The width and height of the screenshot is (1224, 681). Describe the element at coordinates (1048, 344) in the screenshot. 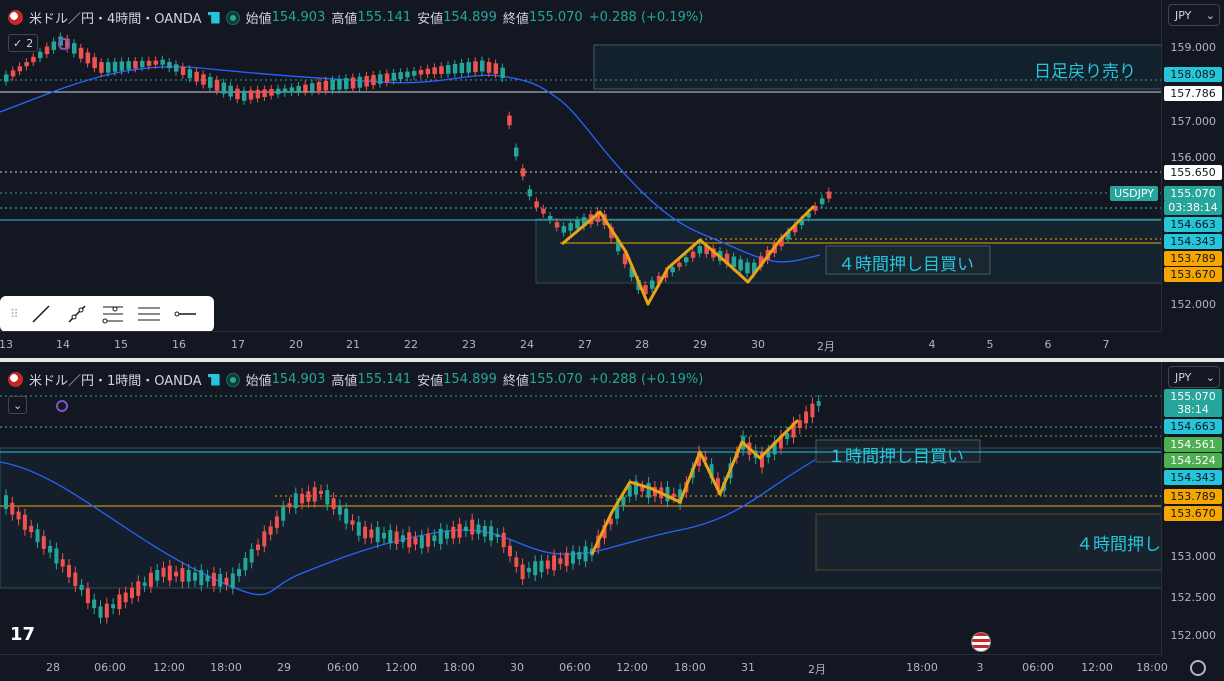

I see `time-tick: 6` at that location.